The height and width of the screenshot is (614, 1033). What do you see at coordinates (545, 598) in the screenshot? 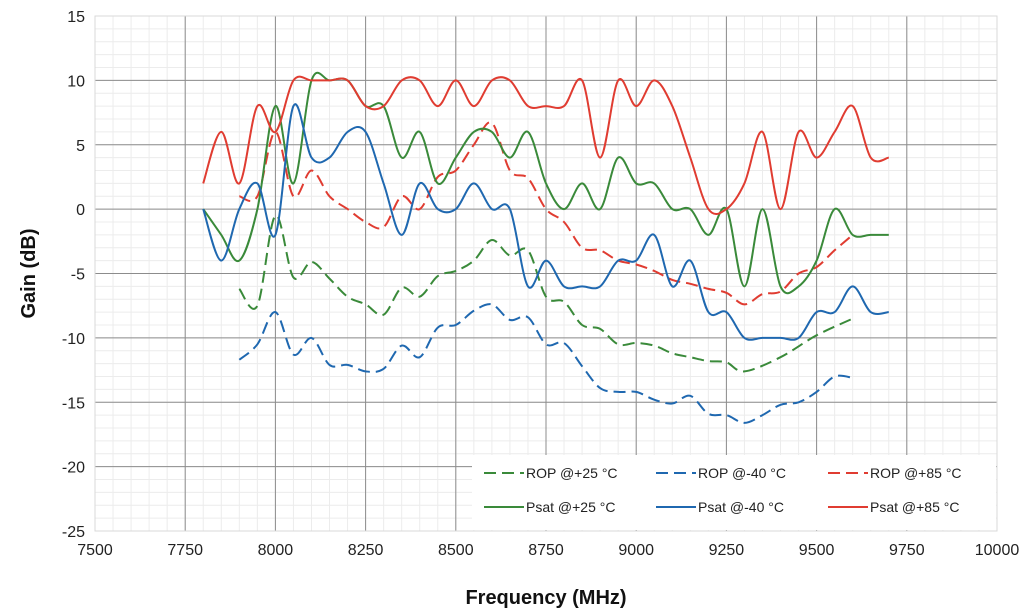
I see `x-axis-title: Frequency (MHz)` at bounding box center [545, 598].